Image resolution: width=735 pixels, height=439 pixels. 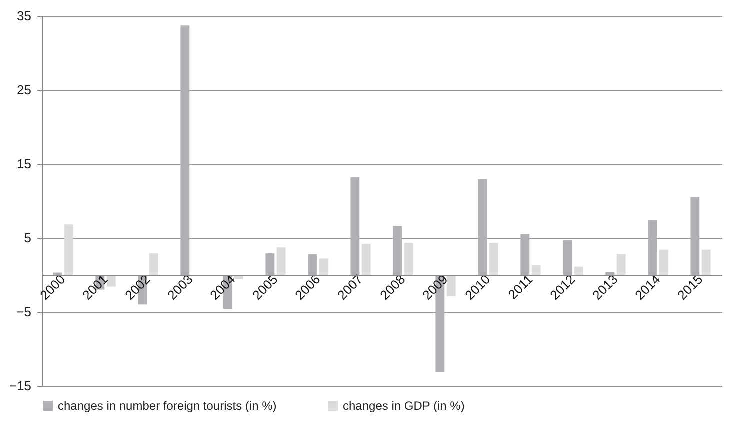 I want to click on y-tick-label: 35, so click(x=24, y=16).